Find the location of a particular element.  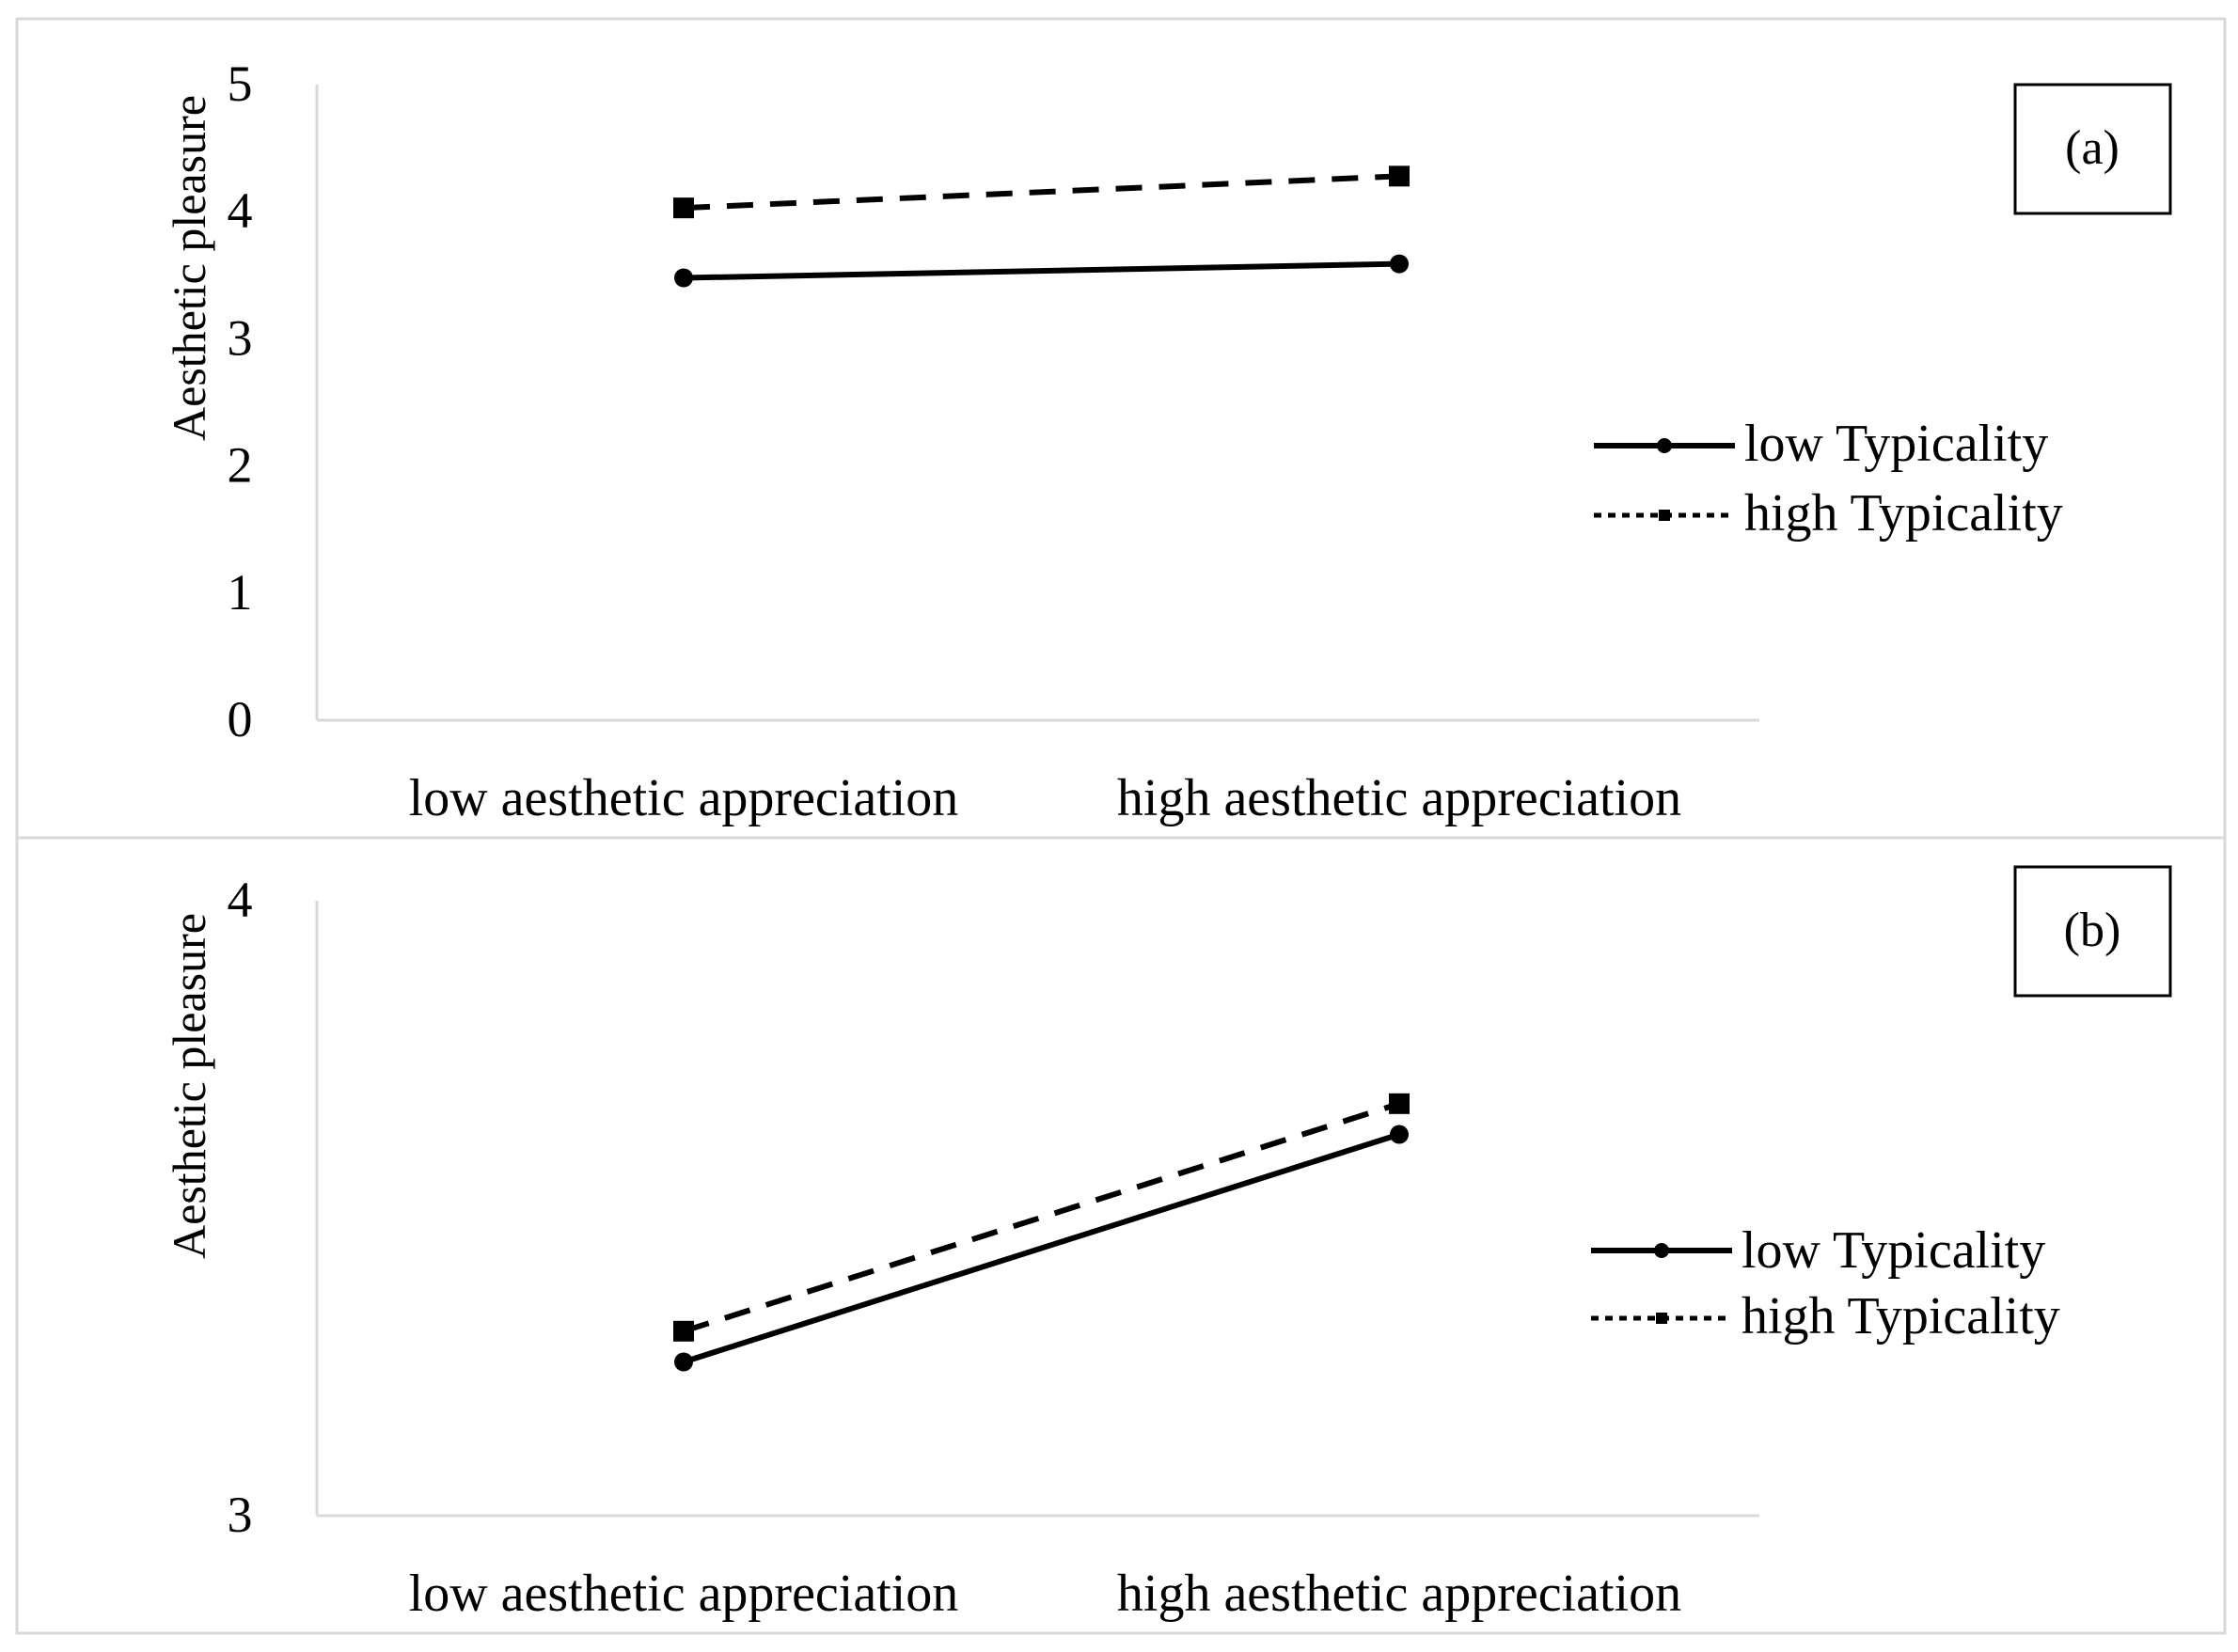

panel-a-y-axis-label: Aesthetic pleasure is located at coordinates (189, 268).